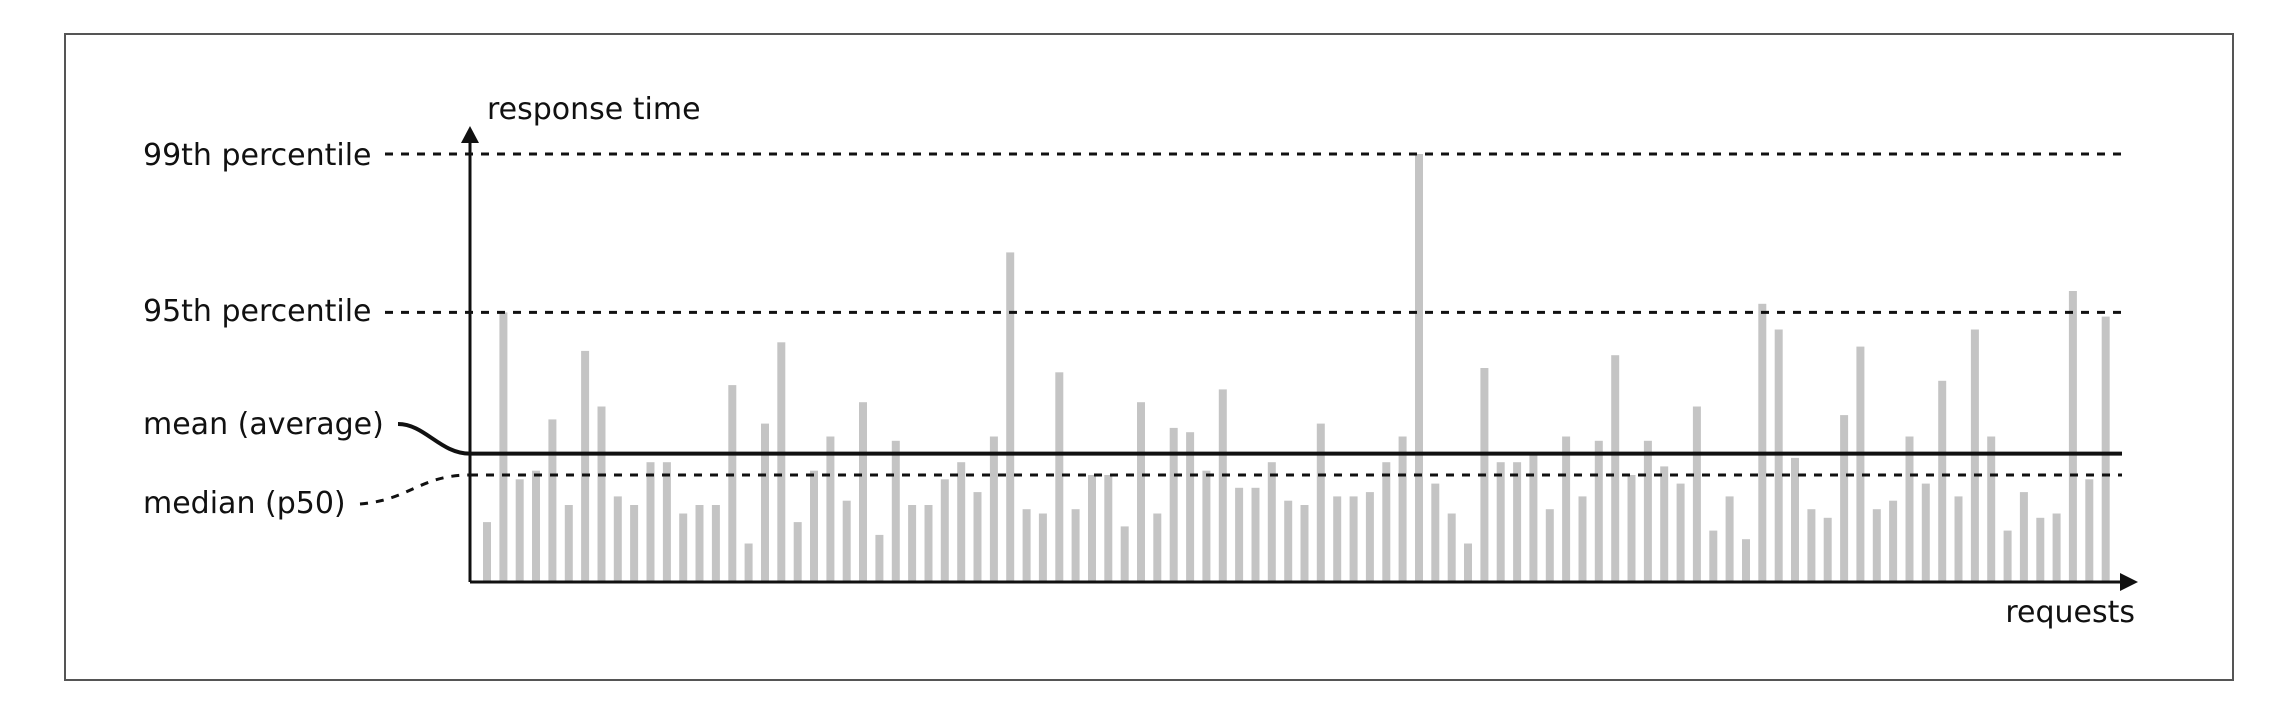  I want to click on median-leader-curve, so click(415, 489).